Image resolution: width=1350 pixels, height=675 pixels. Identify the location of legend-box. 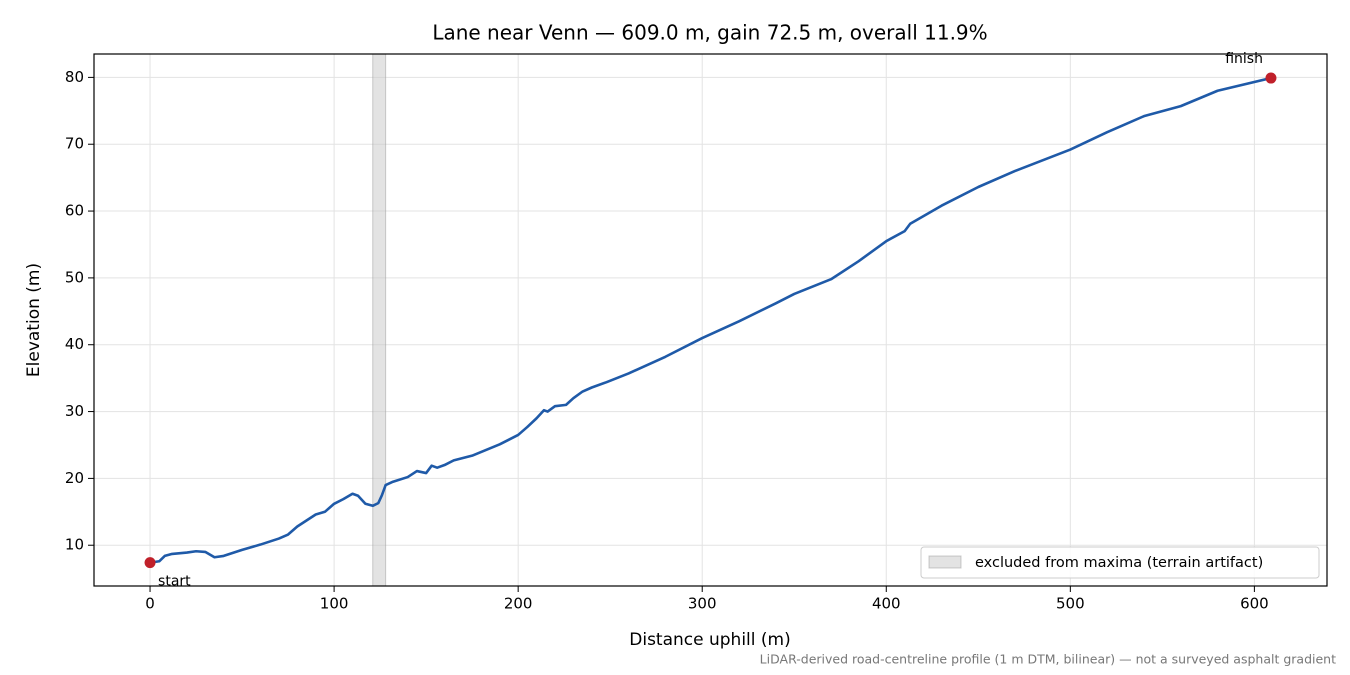
(1120, 562).